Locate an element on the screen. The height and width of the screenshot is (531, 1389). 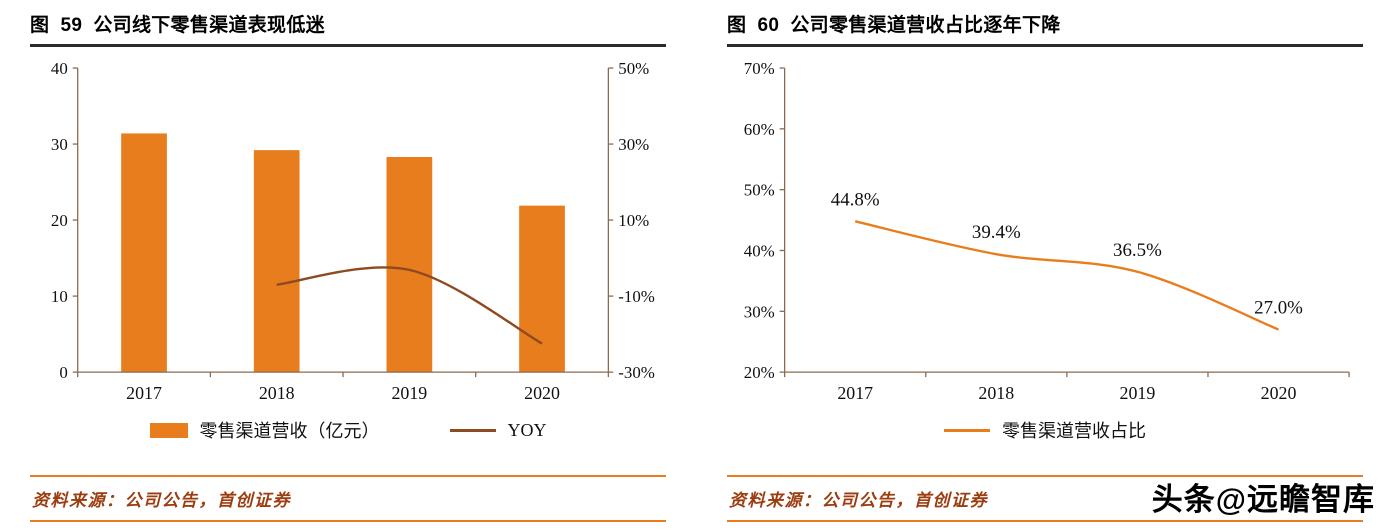
svg-text: 40 is located at coordinates (59, 68).